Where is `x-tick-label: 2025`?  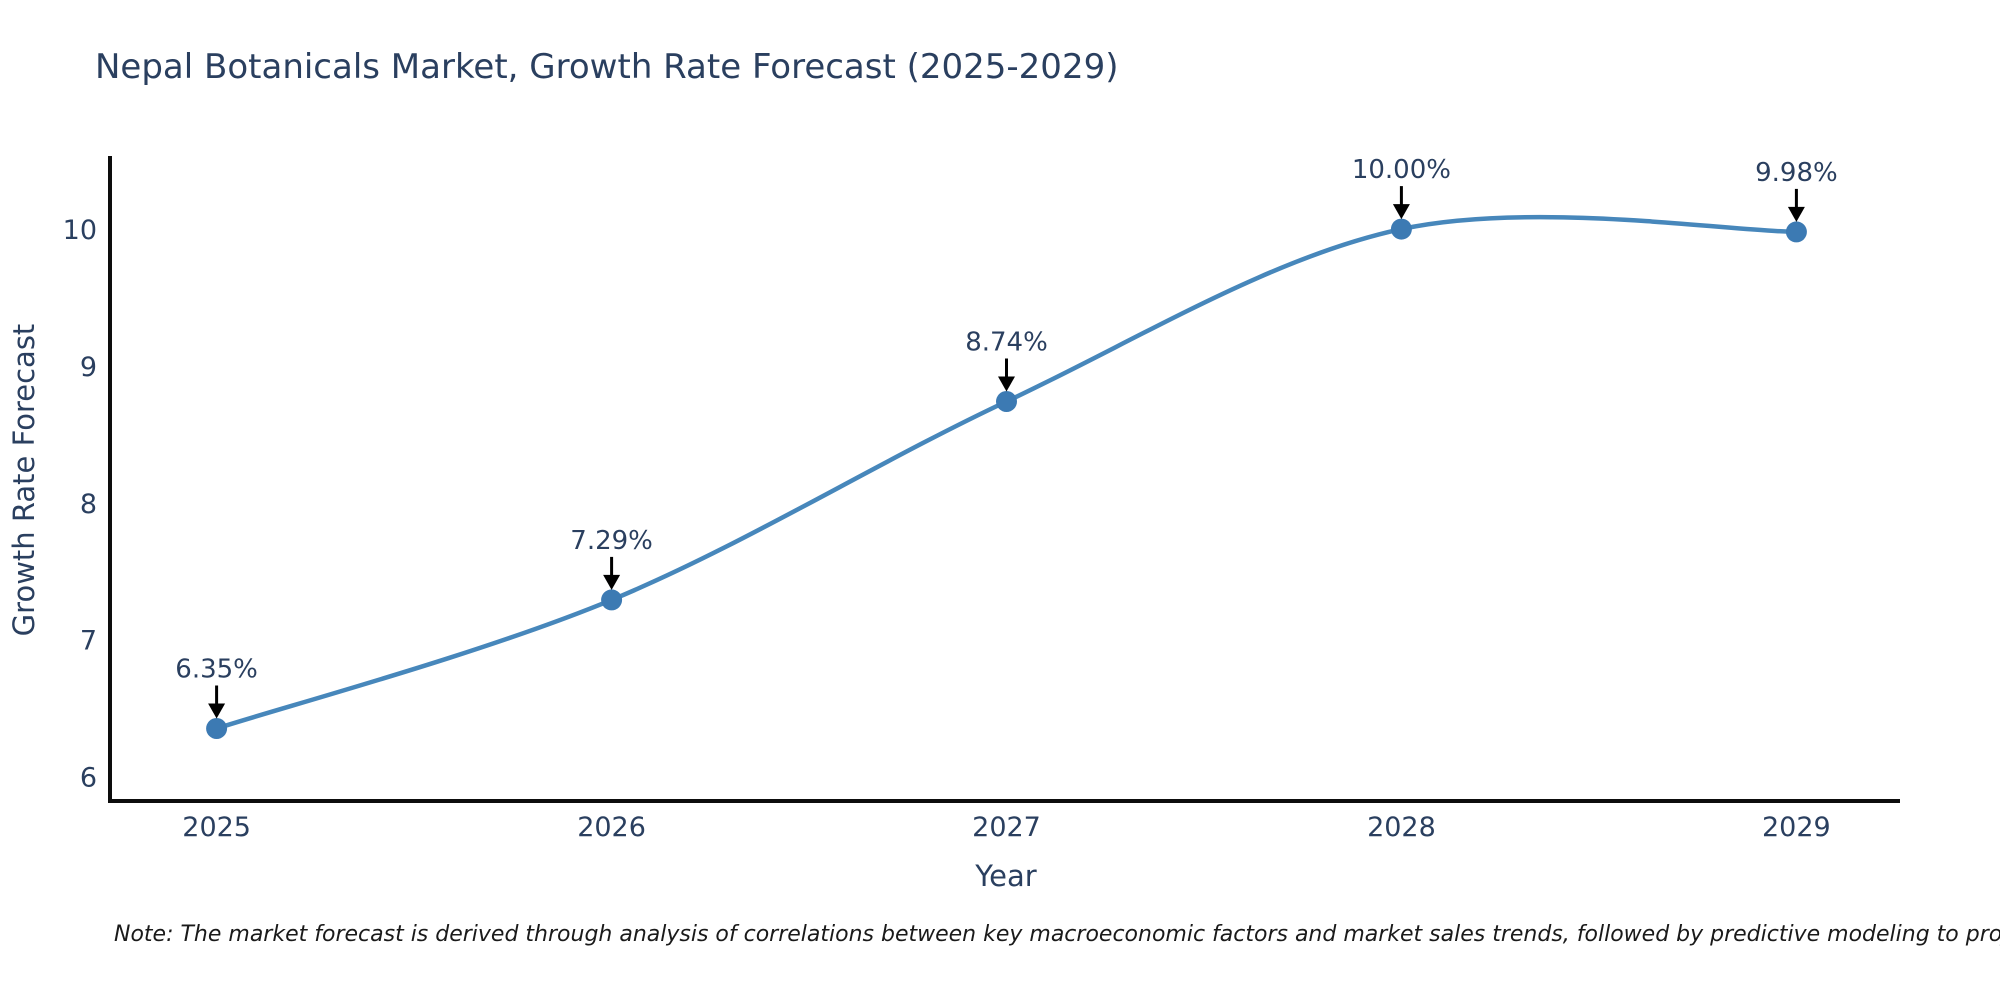
x-tick-label: 2025 is located at coordinates (216, 827).